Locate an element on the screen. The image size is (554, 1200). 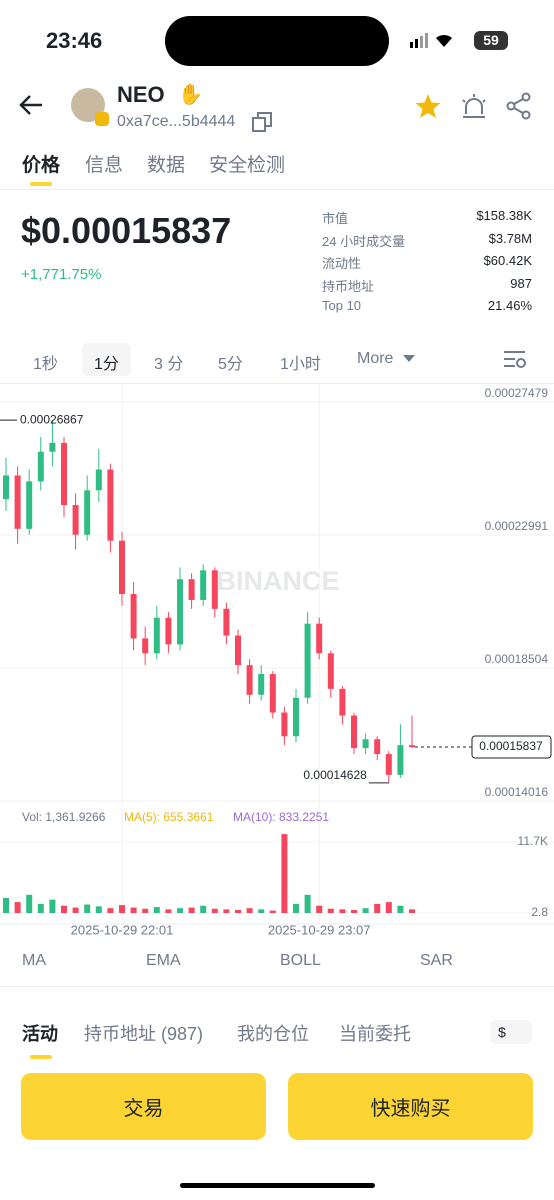
interval: 3 分 is located at coordinates (169, 364).